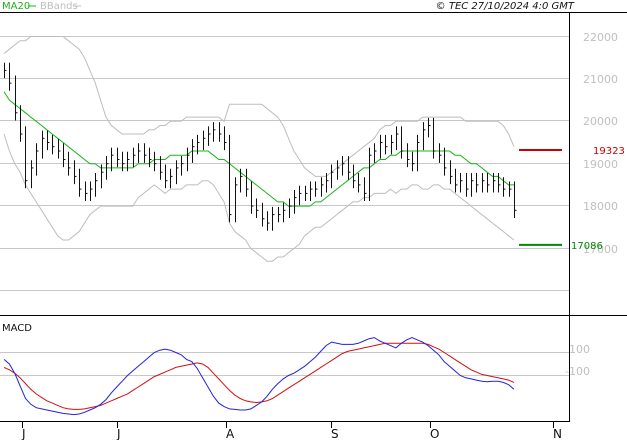 This screenshot has width=627, height=440. Describe the element at coordinates (600, 143) in the screenshot. I see `price-y-labels: 22000 21000 20000 19000 18000 17000` at that location.